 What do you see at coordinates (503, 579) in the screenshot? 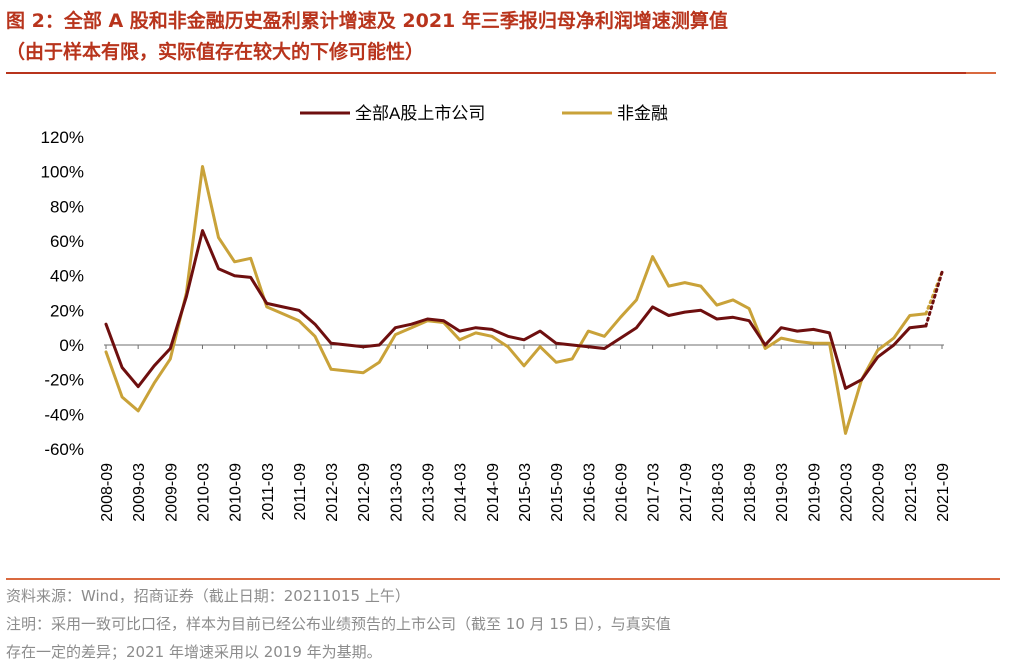
I see `footer-divider` at bounding box center [503, 579].